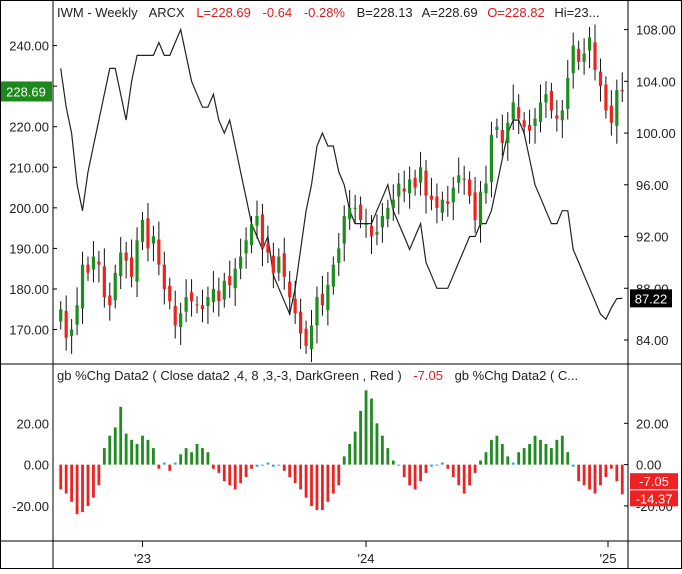  What do you see at coordinates (652, 185) in the screenshot?
I see `right-tick-label: 96.00` at bounding box center [652, 185].